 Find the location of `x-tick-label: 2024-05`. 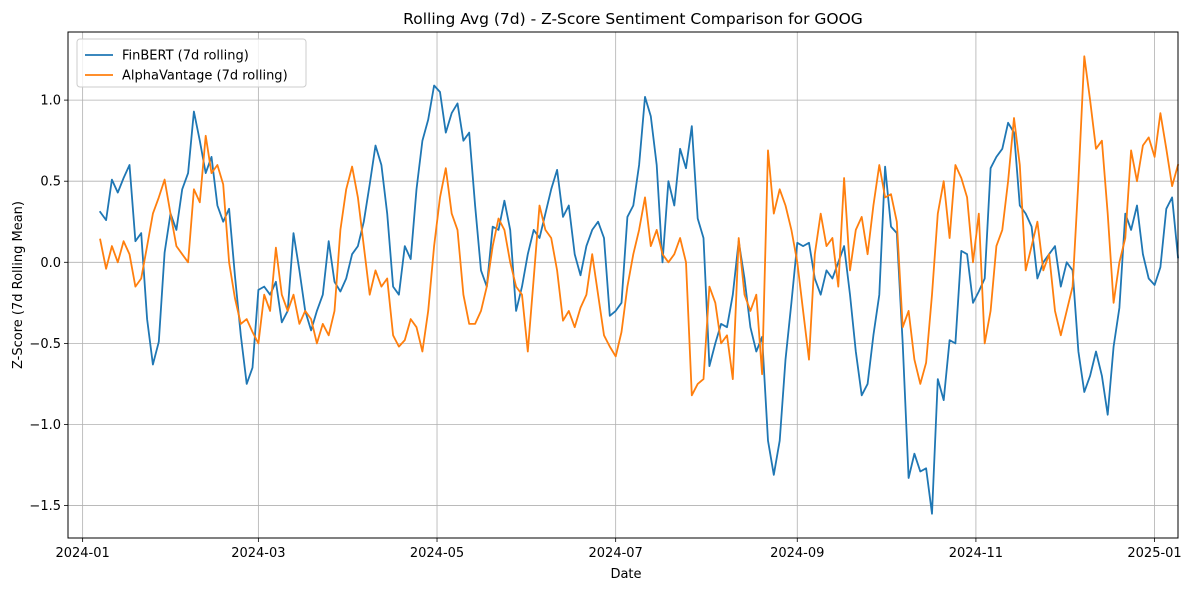

x-tick-label: 2024-05 is located at coordinates (437, 553).